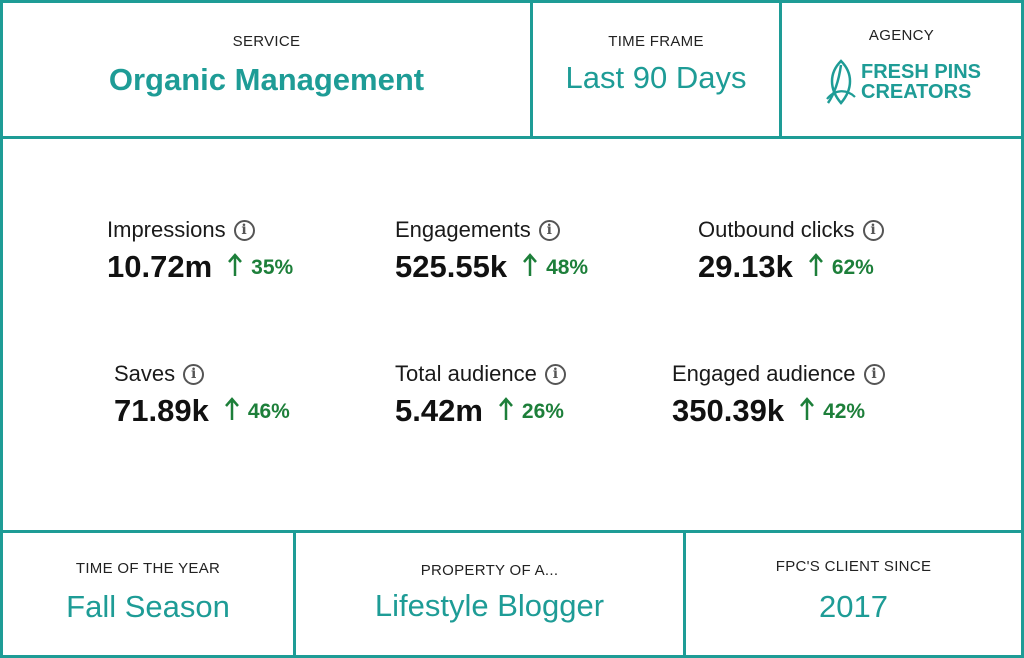 The width and height of the screenshot is (1024, 658). I want to click on service-value: Organic Management, so click(266, 79).